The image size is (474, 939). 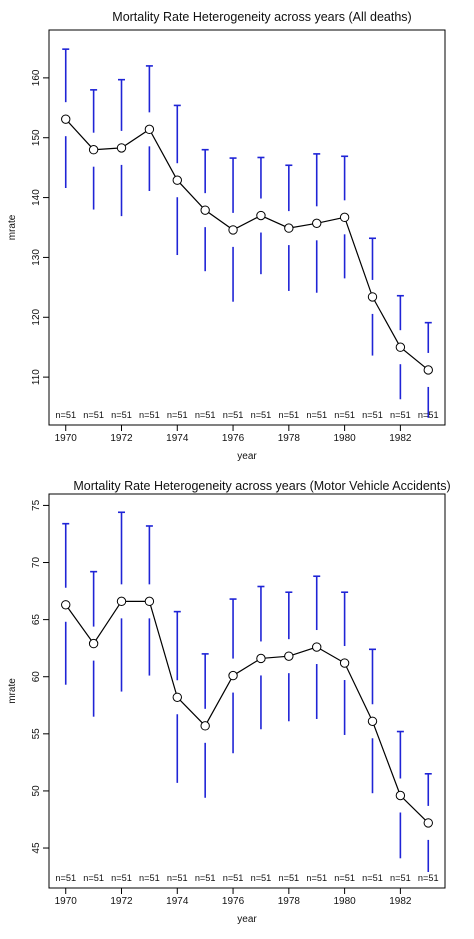 What do you see at coordinates (36, 620) in the screenshot?
I see `y-tick-label: 65` at bounding box center [36, 620].